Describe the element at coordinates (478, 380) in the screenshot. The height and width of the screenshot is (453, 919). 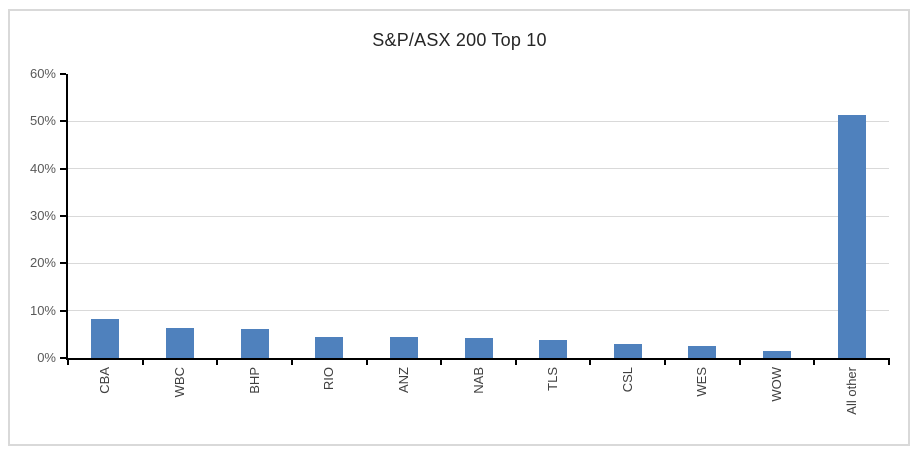
I see `x-axis-category-label-NAB: NAB` at that location.